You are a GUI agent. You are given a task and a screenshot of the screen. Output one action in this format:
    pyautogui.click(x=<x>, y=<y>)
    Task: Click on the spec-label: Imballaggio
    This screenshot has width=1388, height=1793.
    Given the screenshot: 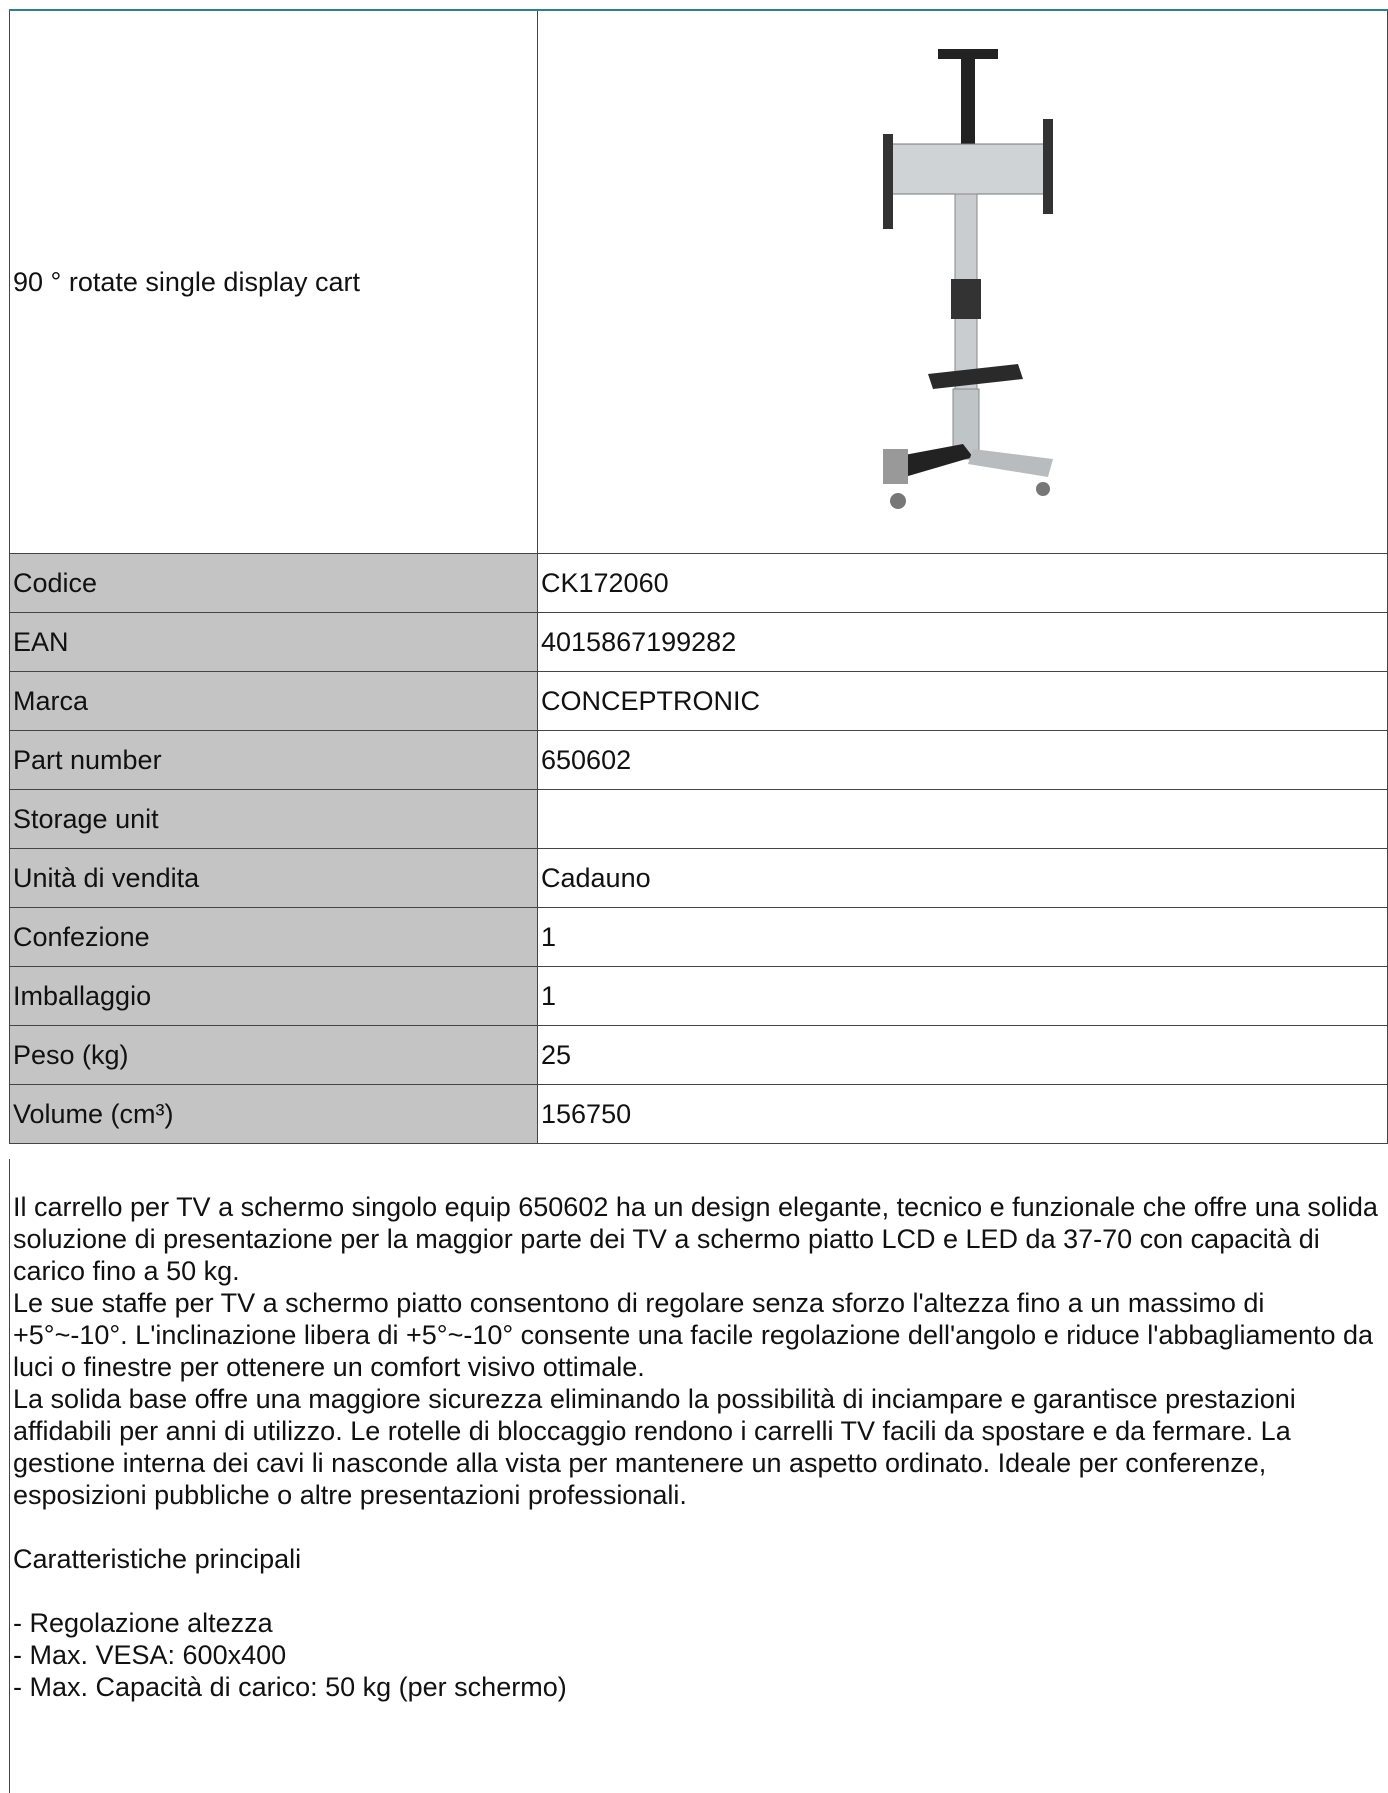 What is the action you would take?
    pyautogui.click(x=273, y=996)
    